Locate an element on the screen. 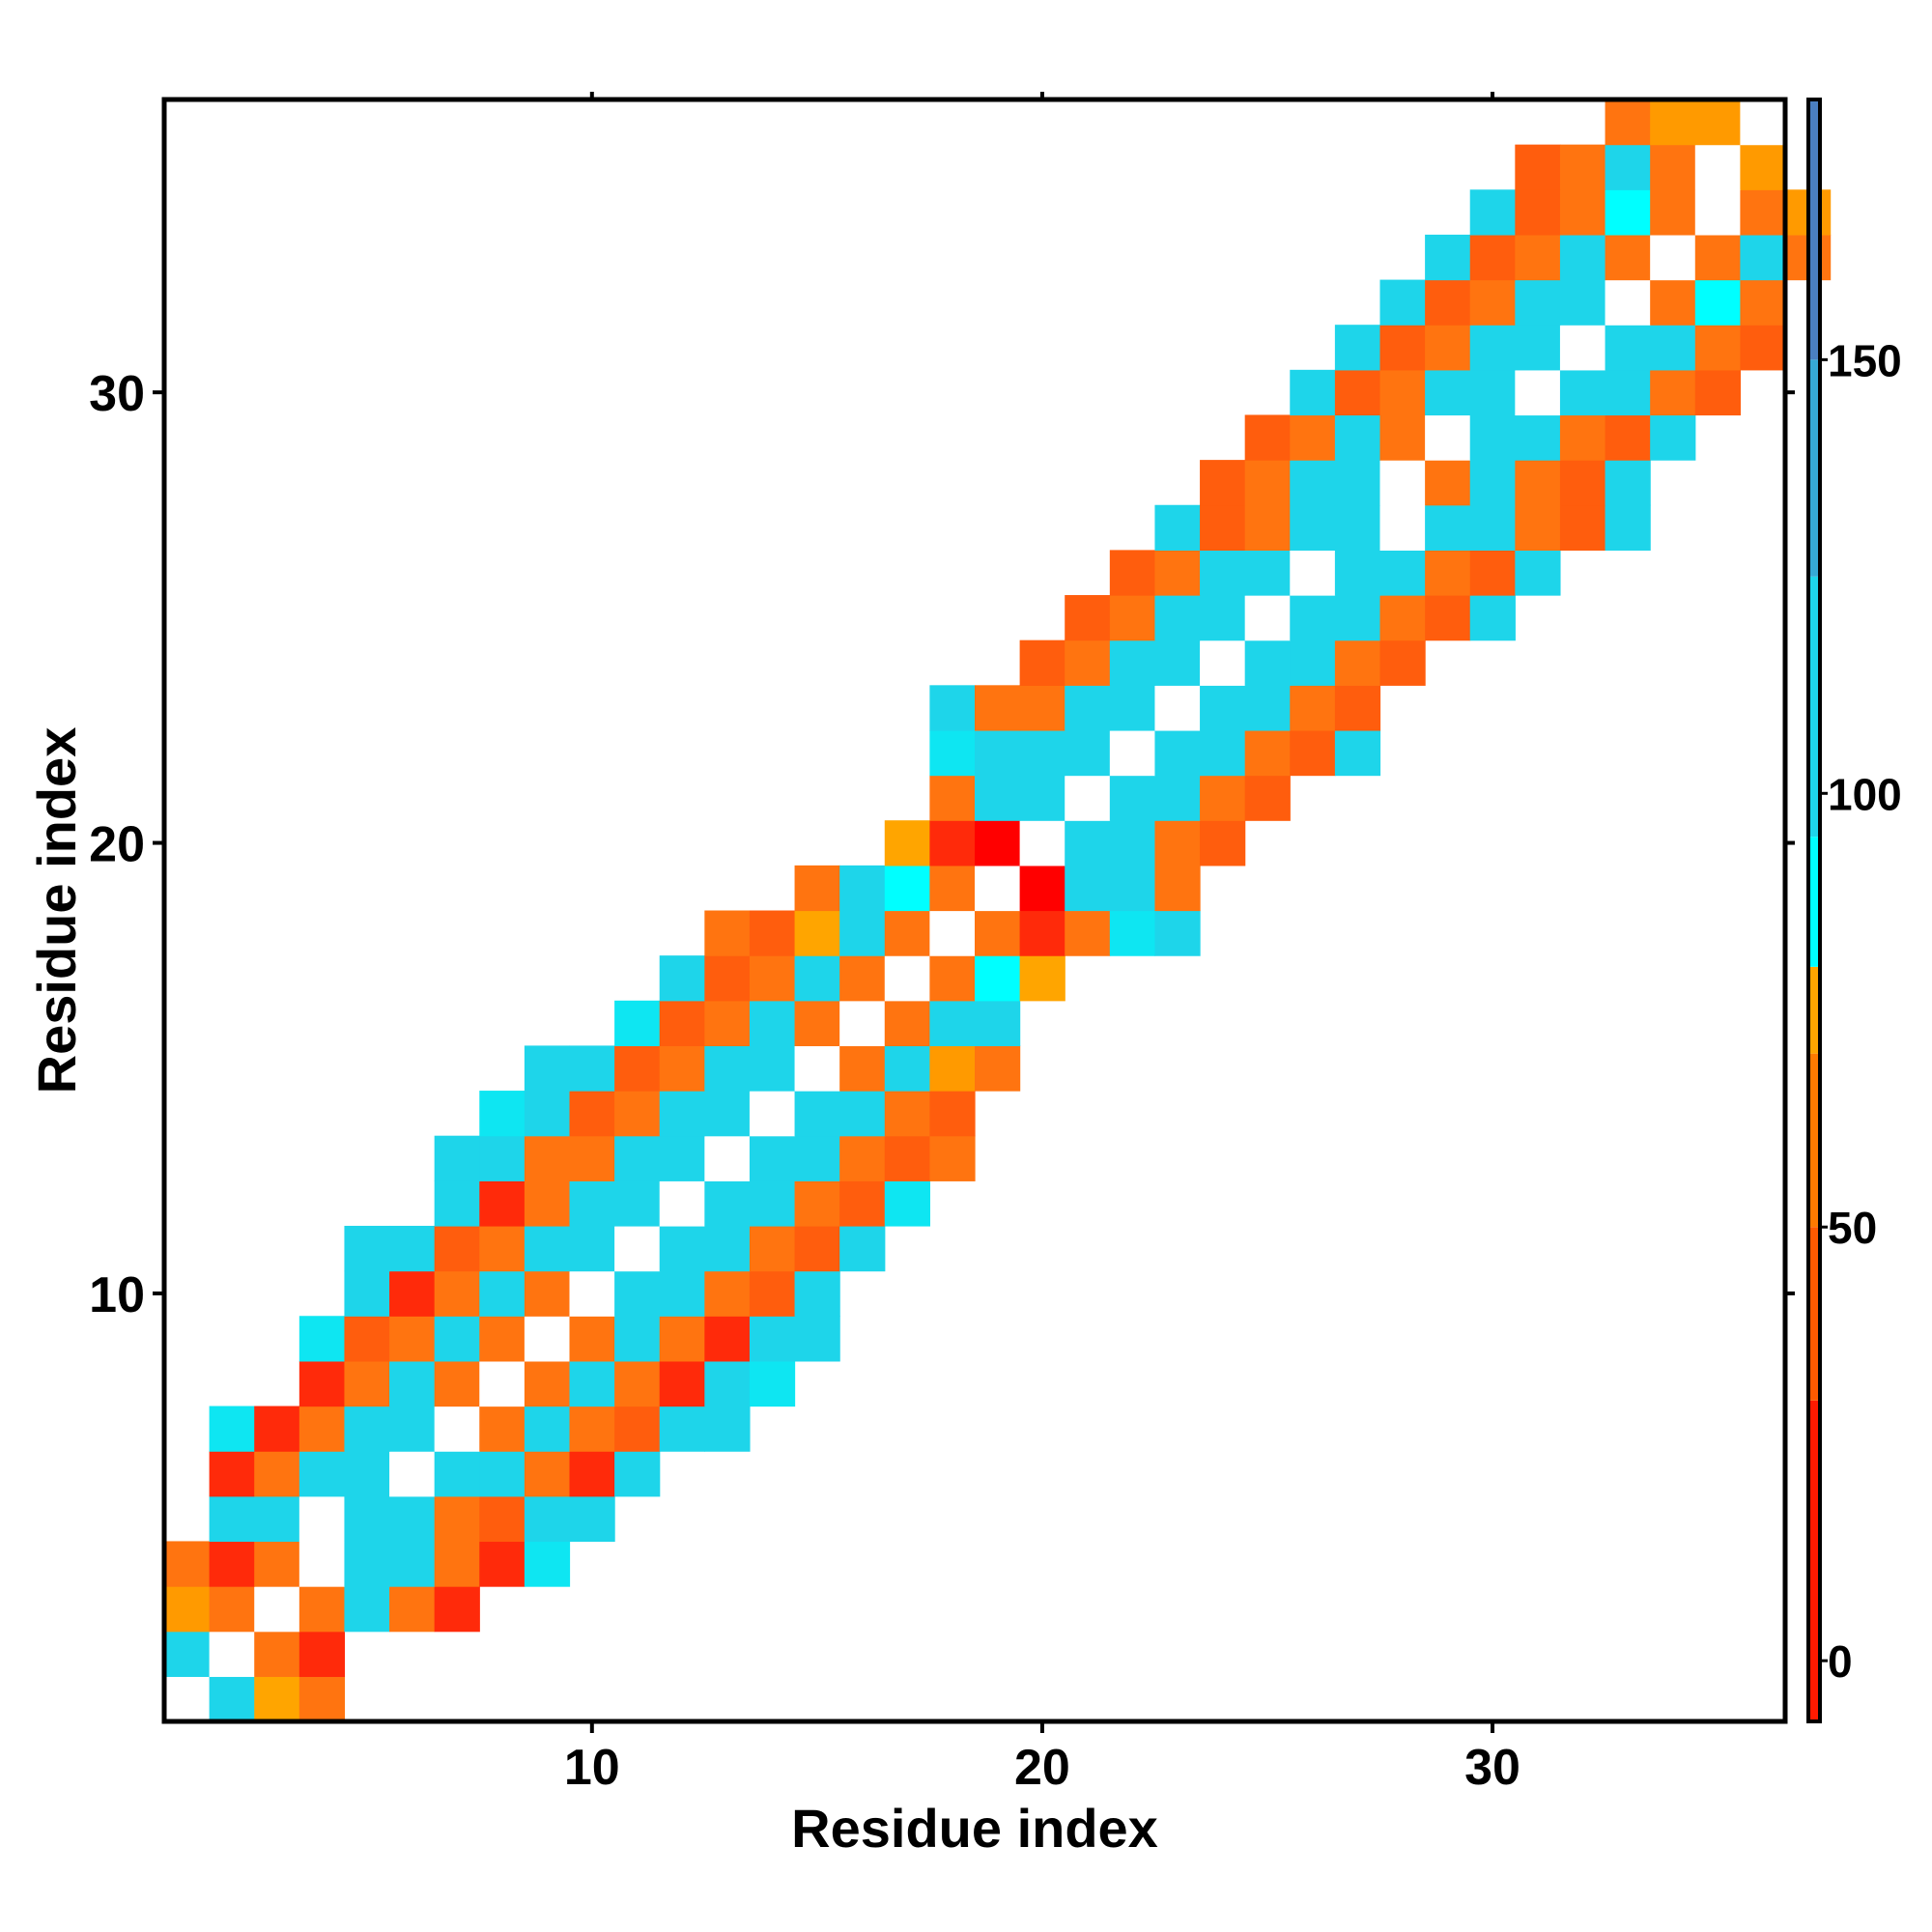 The image size is (1932, 1932). y-tick-label: 20 is located at coordinates (117, 845).